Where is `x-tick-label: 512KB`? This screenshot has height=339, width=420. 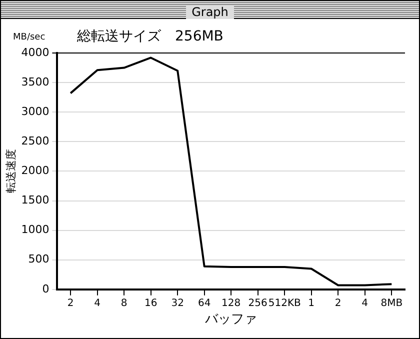 x-tick-label: 512KB is located at coordinates (284, 303).